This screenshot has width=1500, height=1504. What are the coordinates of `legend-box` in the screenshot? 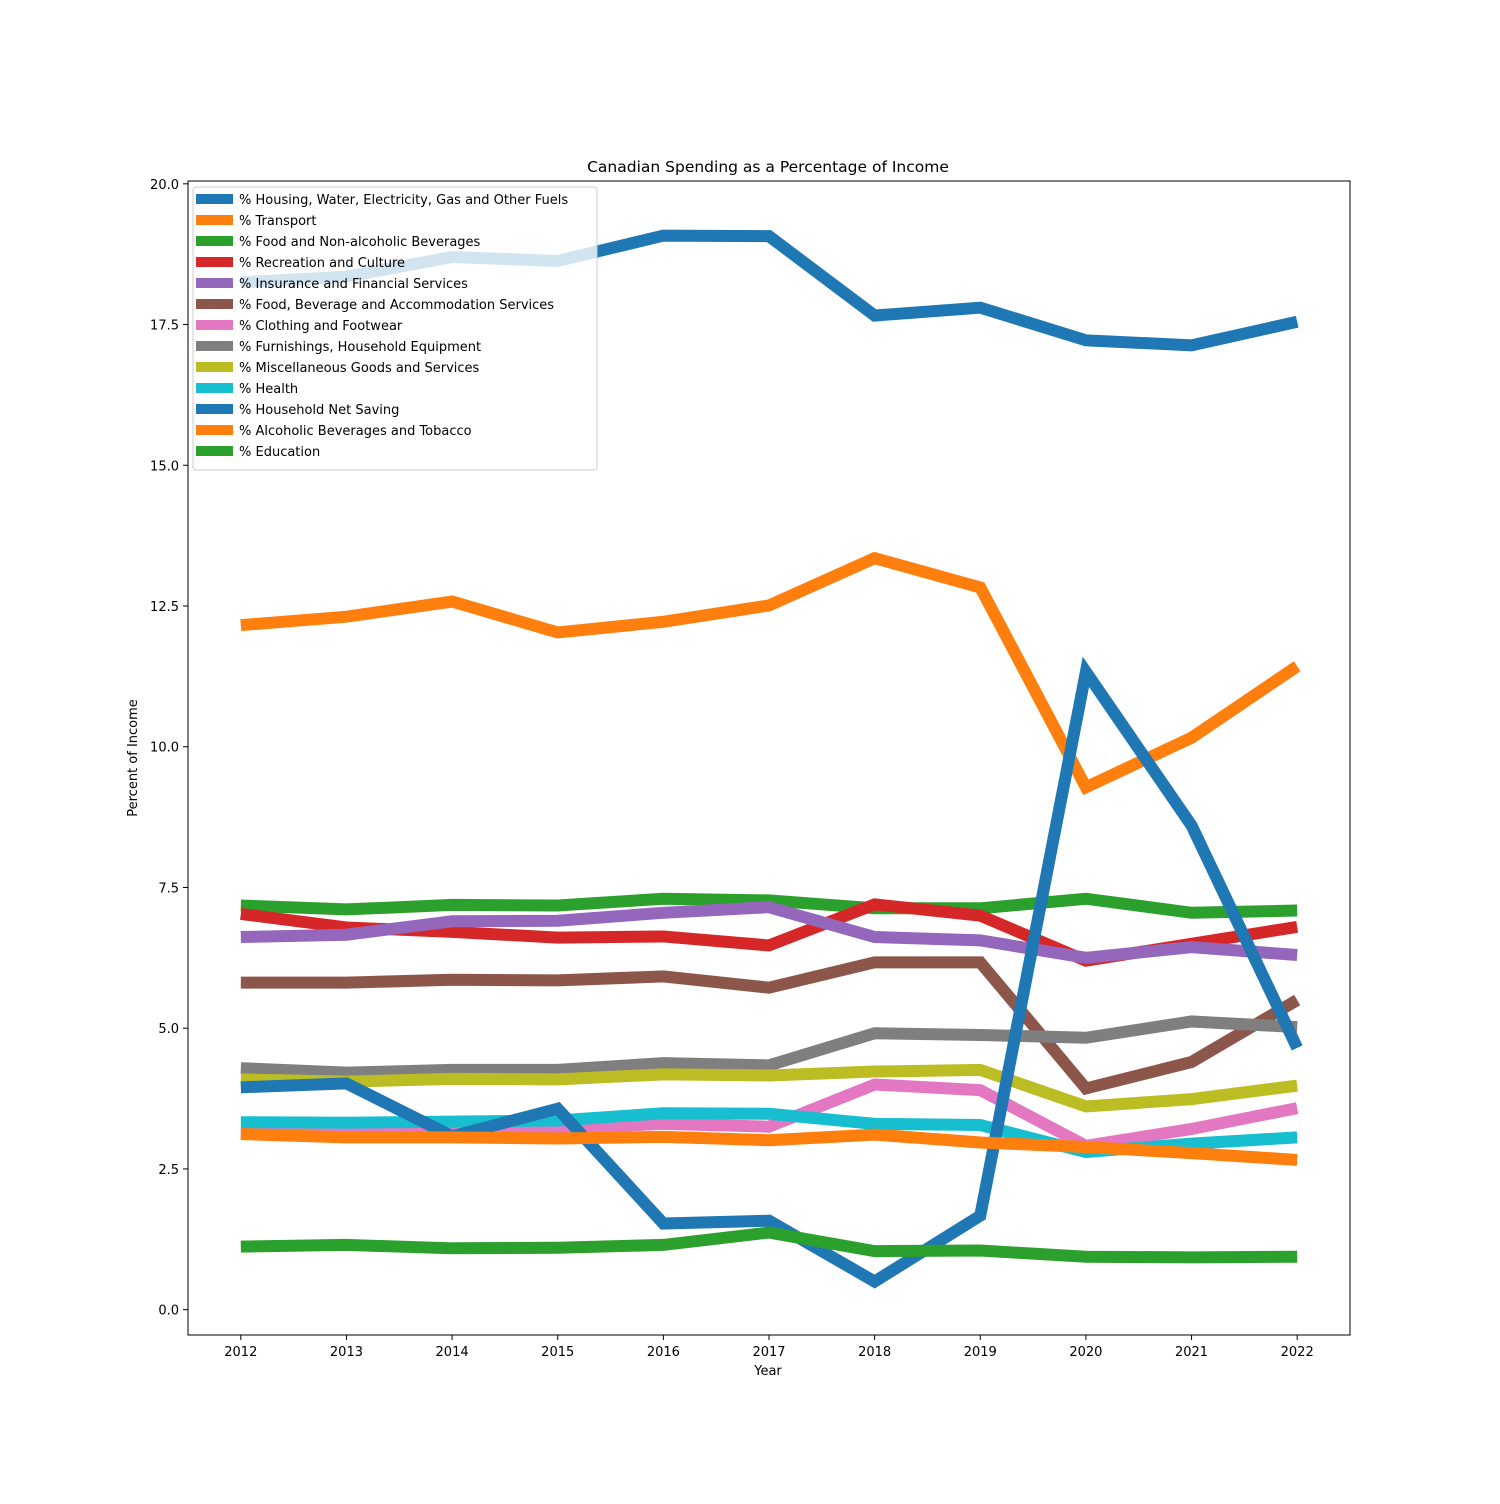 It's located at (395, 328).